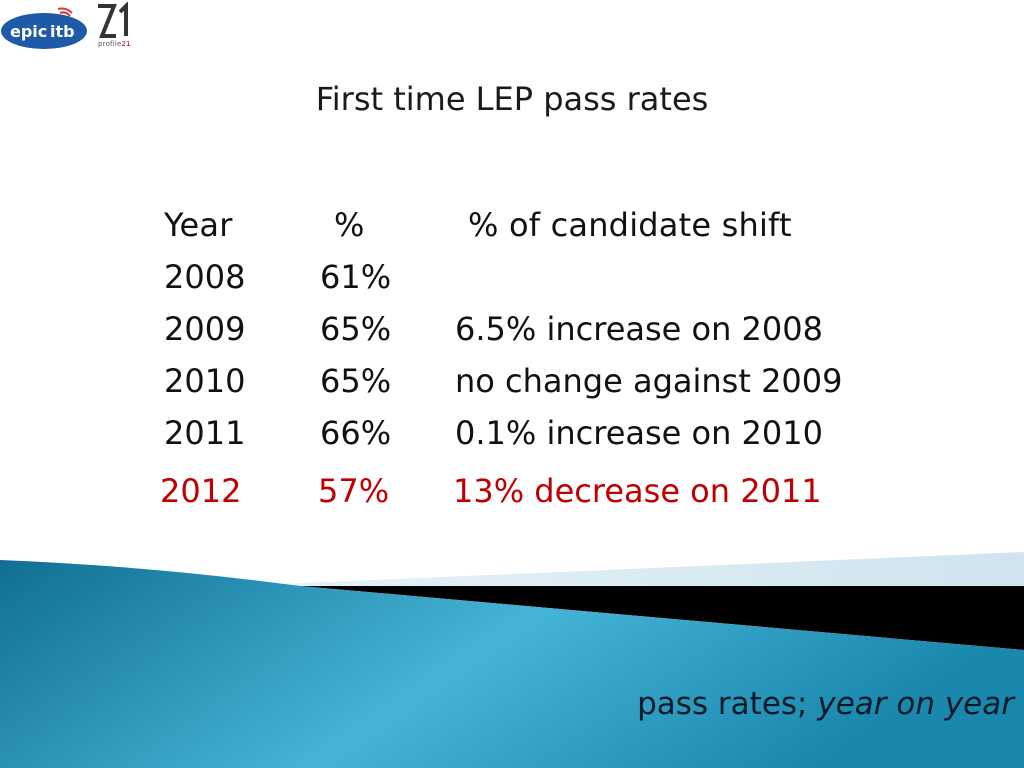  What do you see at coordinates (639, 329) in the screenshot?
I see `cell-shift: 6.5% increase on 2008` at bounding box center [639, 329].